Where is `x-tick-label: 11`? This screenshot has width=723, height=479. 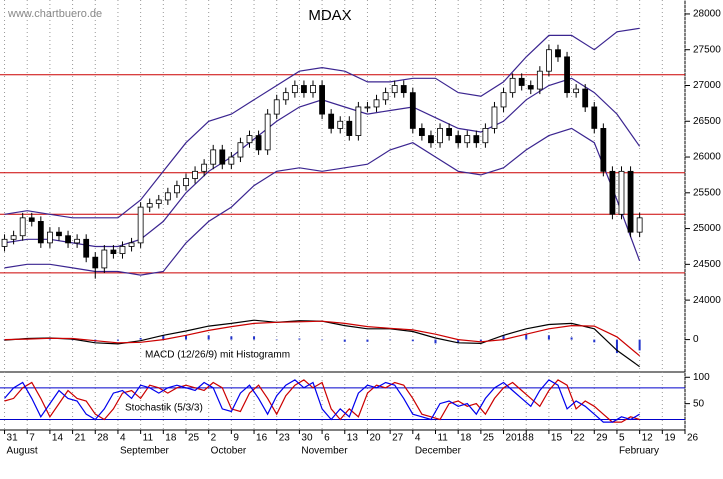
x-tick-label: 11 is located at coordinates (148, 438).